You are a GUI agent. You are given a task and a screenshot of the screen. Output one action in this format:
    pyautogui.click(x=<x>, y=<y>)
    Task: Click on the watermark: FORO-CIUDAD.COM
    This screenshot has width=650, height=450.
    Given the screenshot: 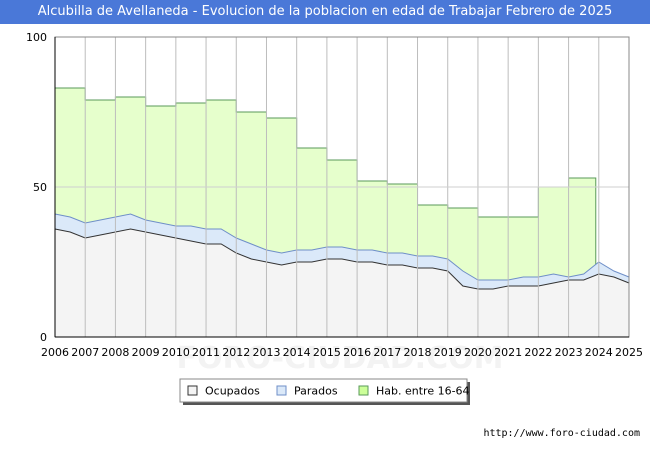 What is the action you would take?
    pyautogui.click(x=340, y=358)
    